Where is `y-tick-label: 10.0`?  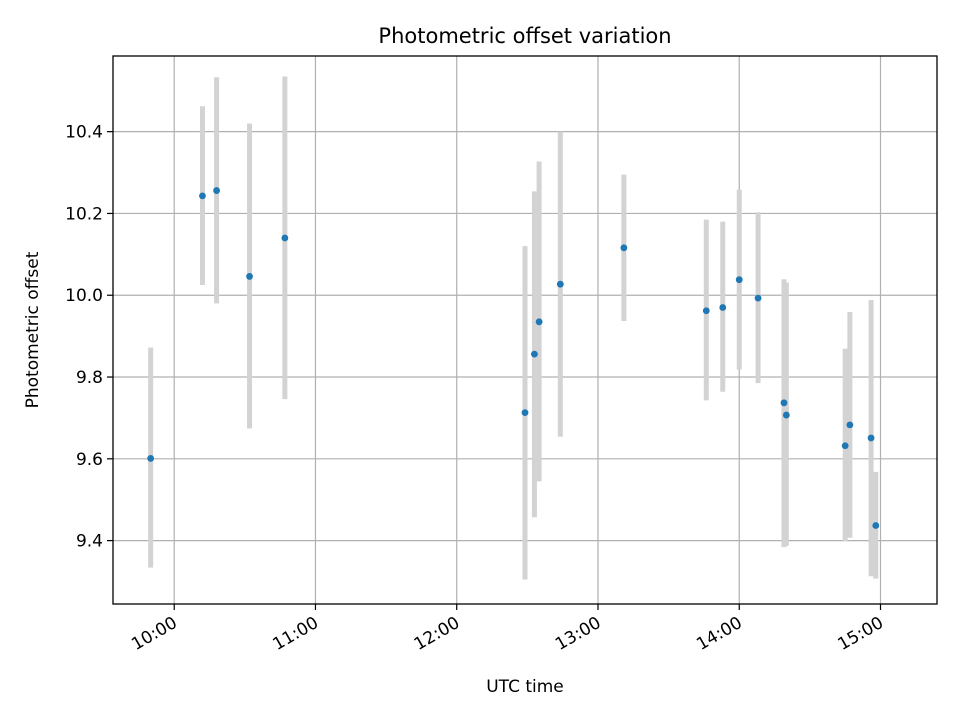 y-tick-label: 10.0 is located at coordinates (84, 296).